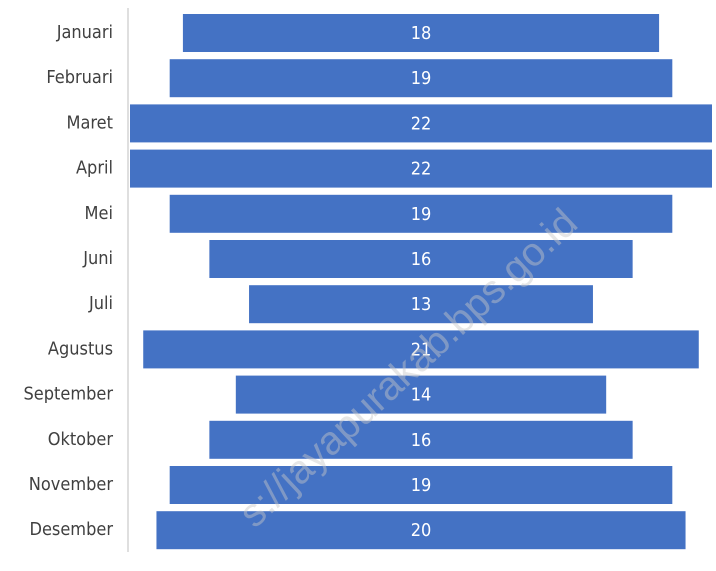 The width and height of the screenshot is (716, 571). What do you see at coordinates (68, 394) in the screenshot?
I see `category-label: September` at bounding box center [68, 394].